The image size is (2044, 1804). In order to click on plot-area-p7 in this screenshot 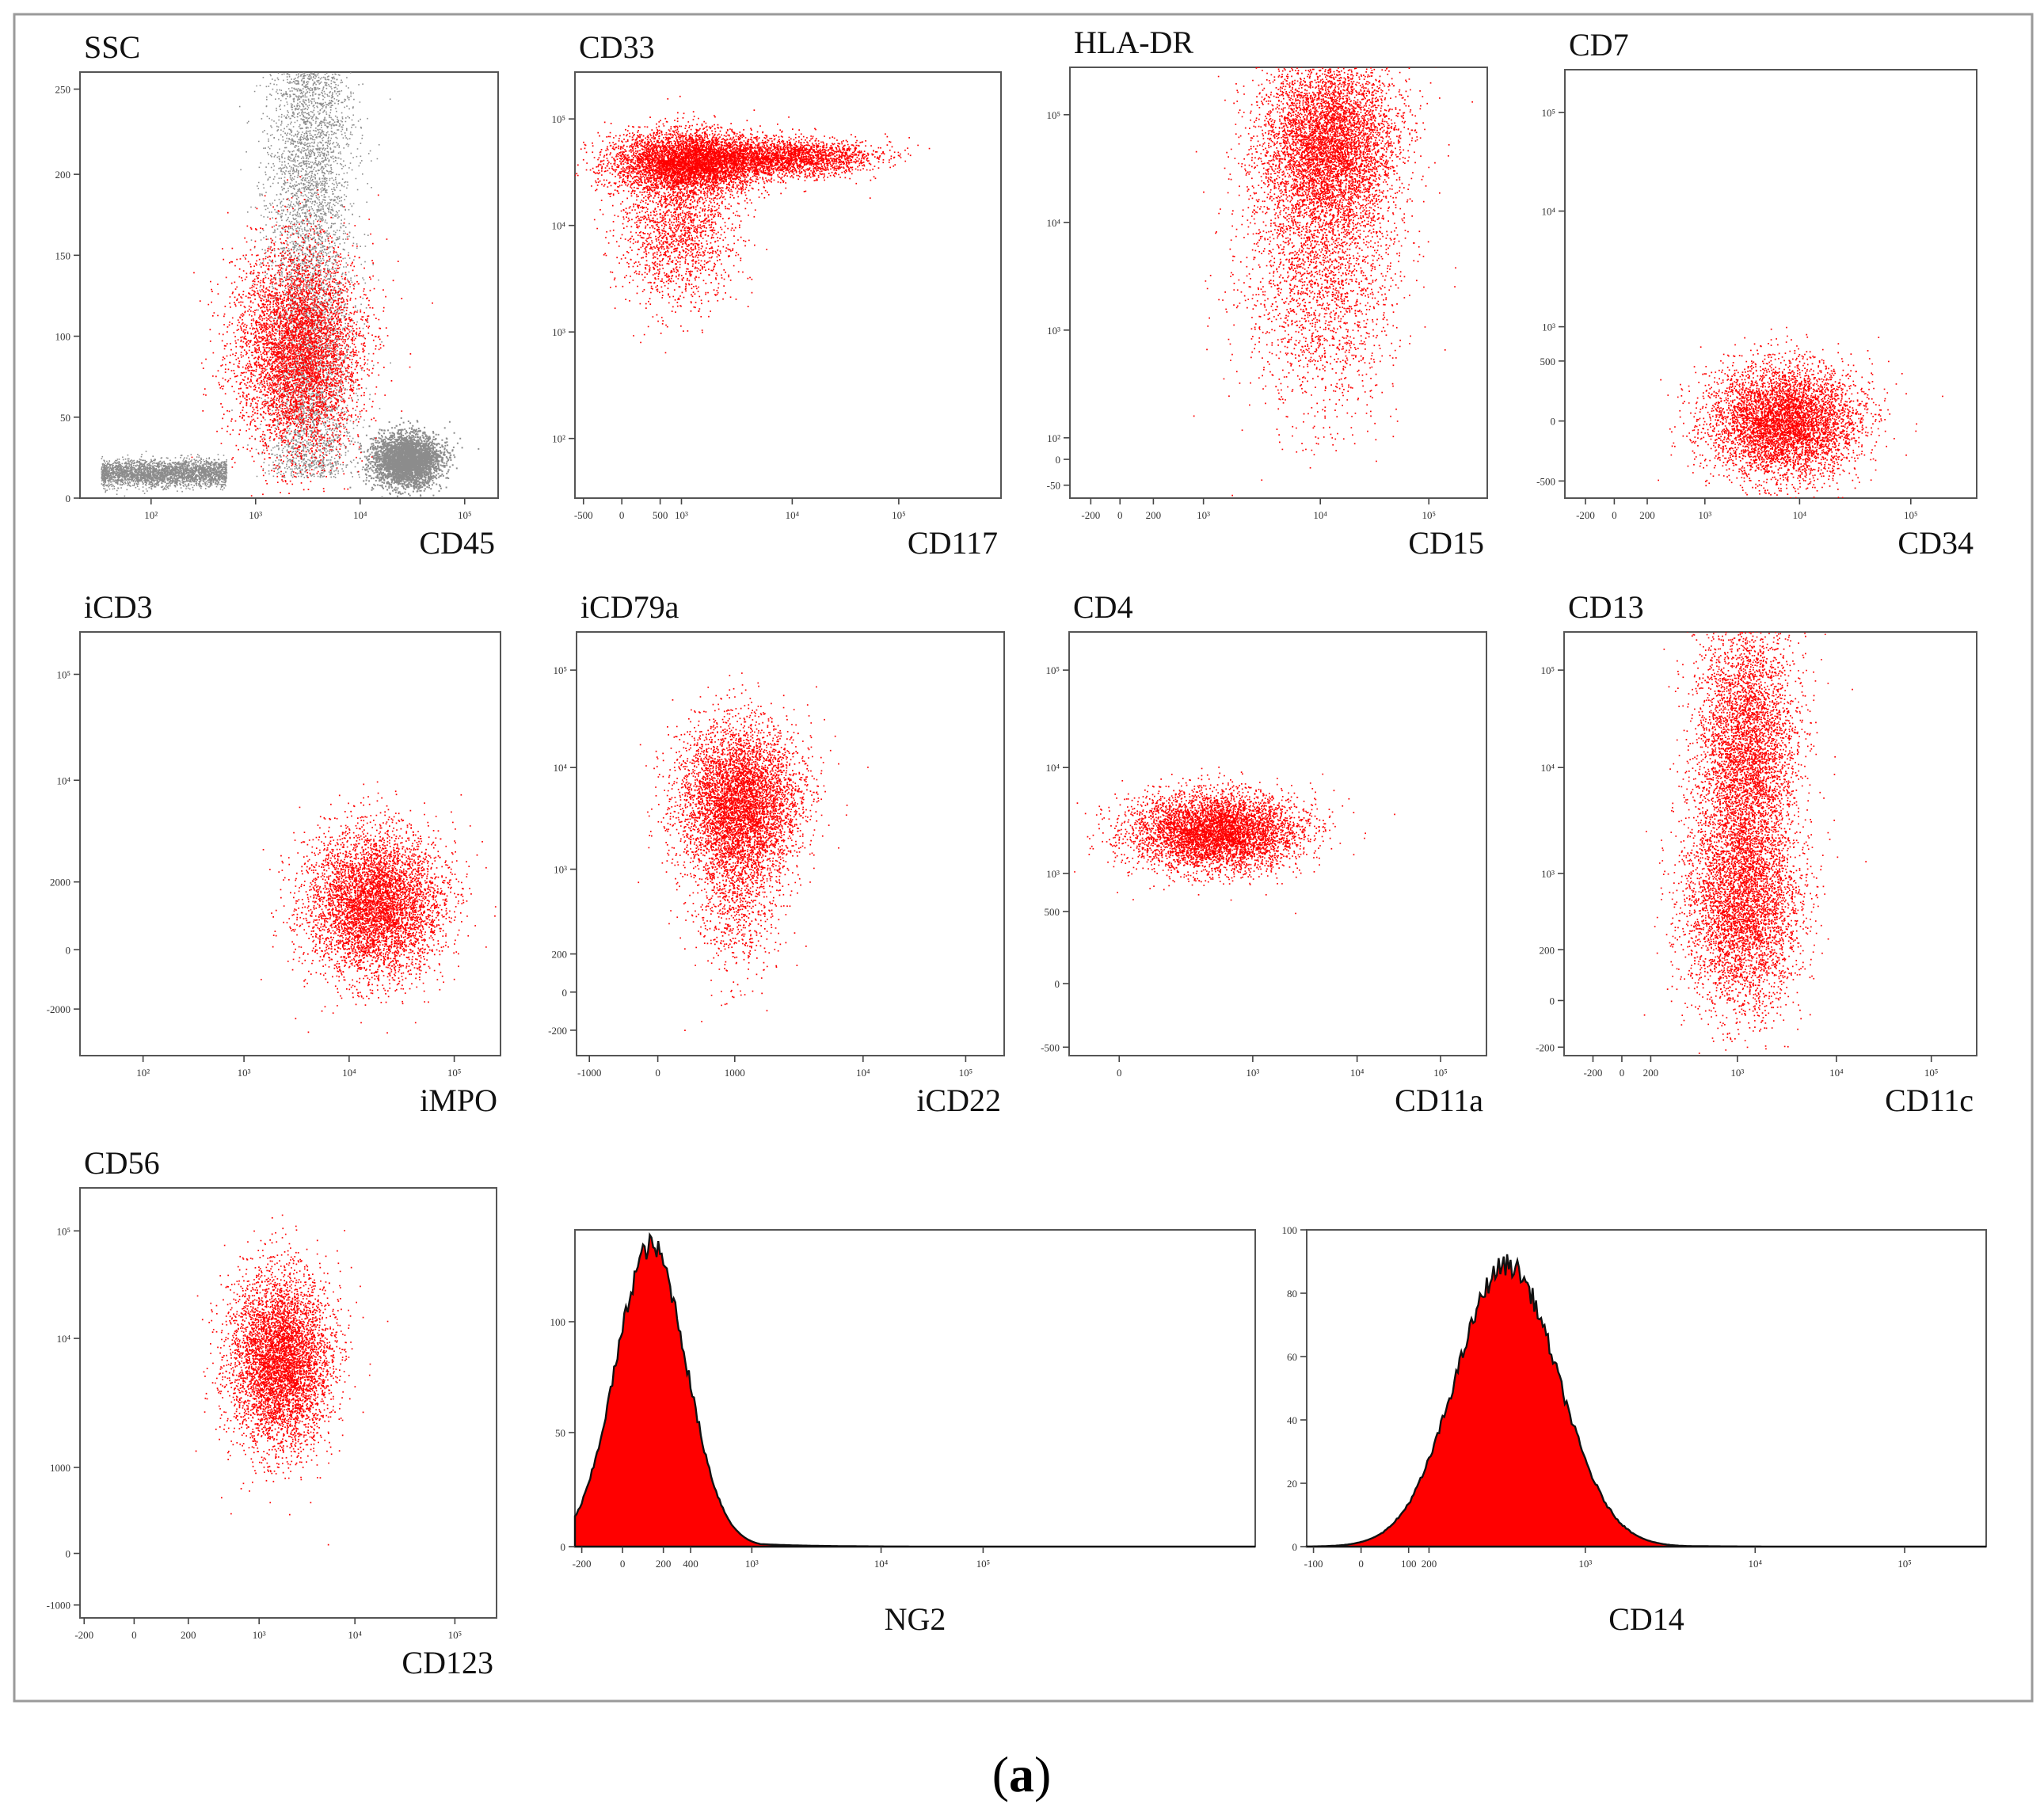, I will do `click(1277, 844)`.